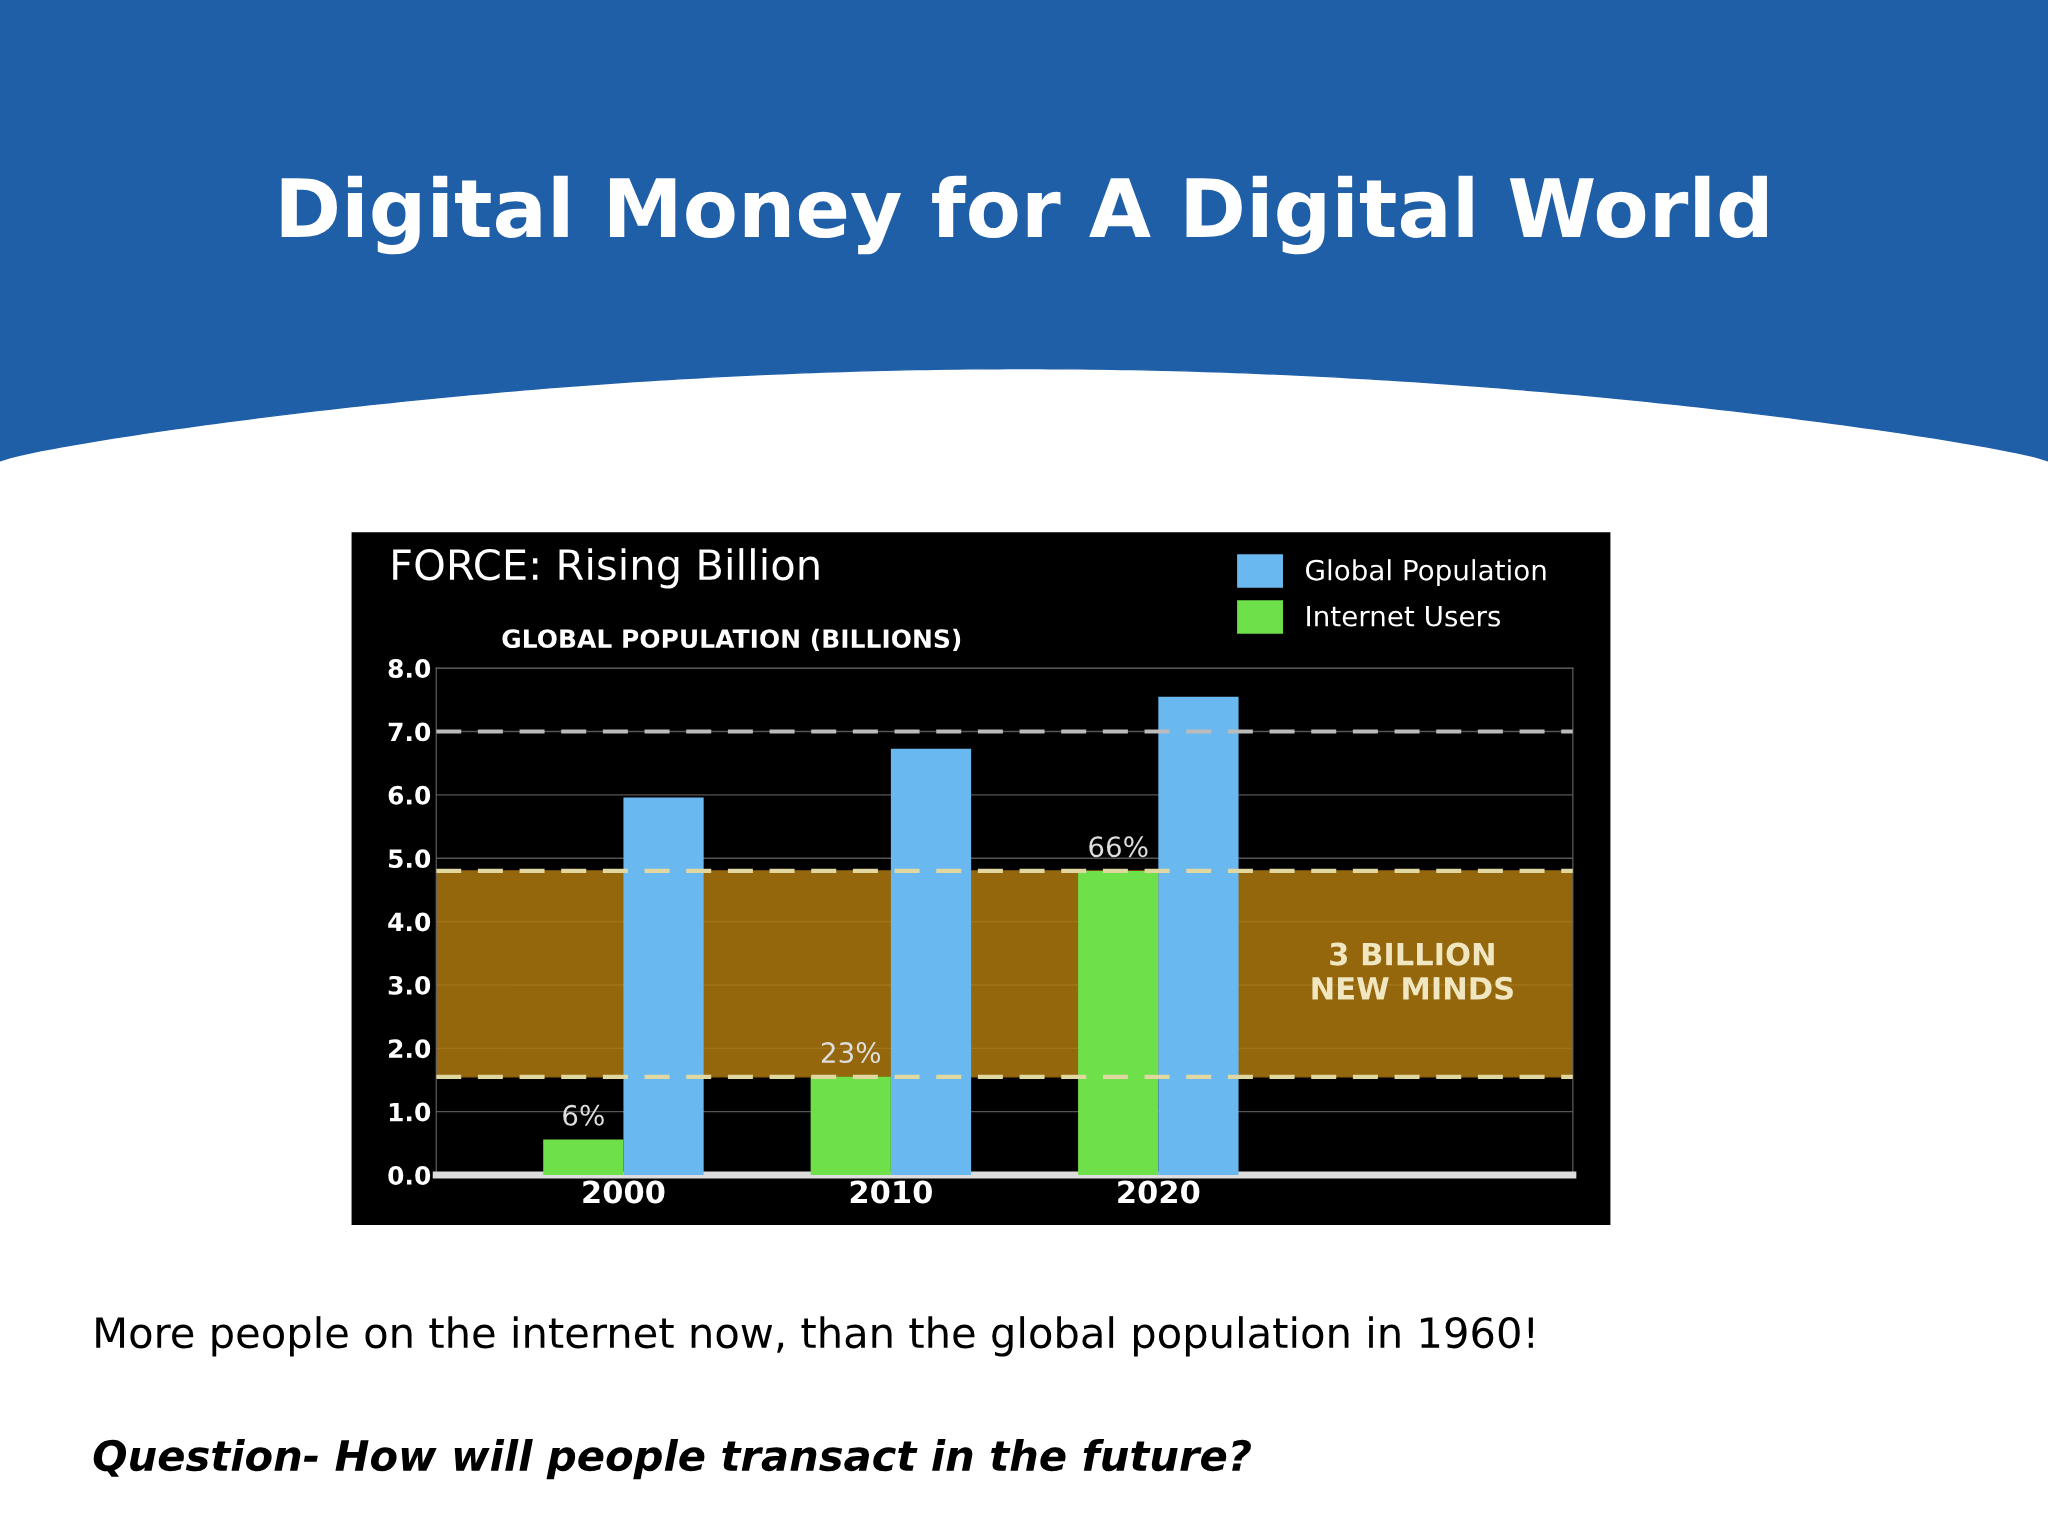 The image size is (2048, 1536). Describe the element at coordinates (891, 1192) in the screenshot. I see `x-tick-label: 2010` at that location.